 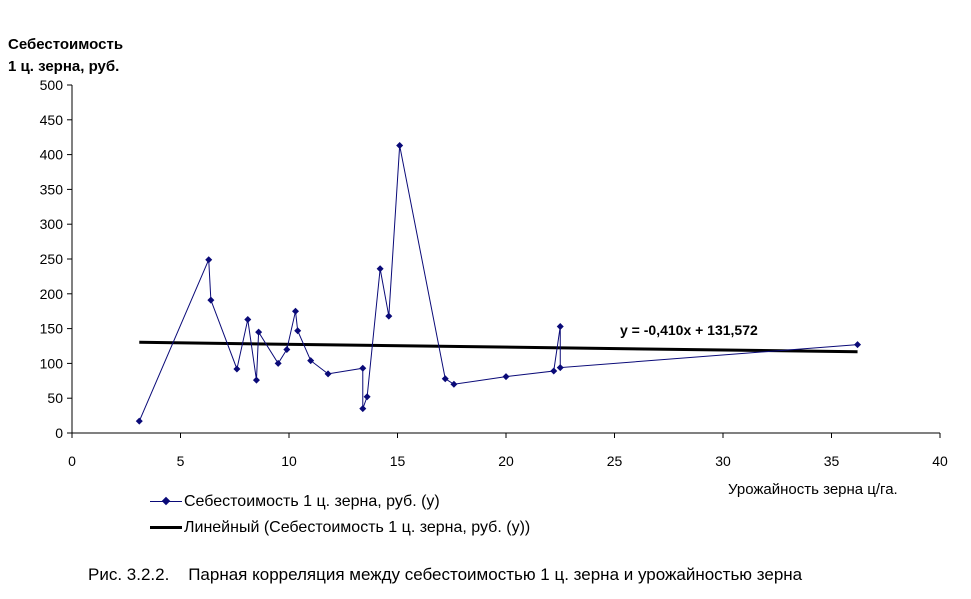 I want to click on x-tick-label: 15, so click(x=398, y=461).